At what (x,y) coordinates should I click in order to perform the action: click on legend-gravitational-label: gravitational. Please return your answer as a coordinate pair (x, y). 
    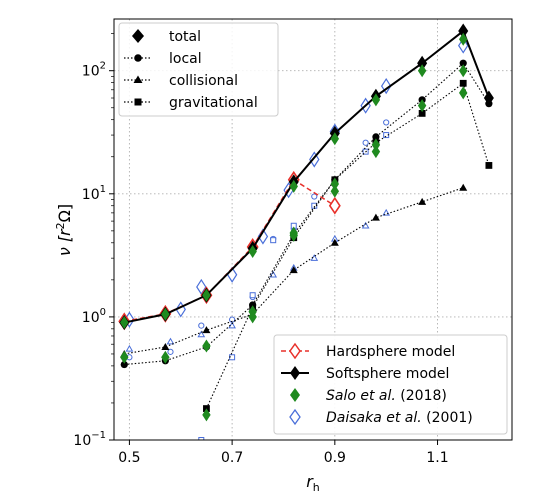
    Looking at the image, I should click on (213, 103).